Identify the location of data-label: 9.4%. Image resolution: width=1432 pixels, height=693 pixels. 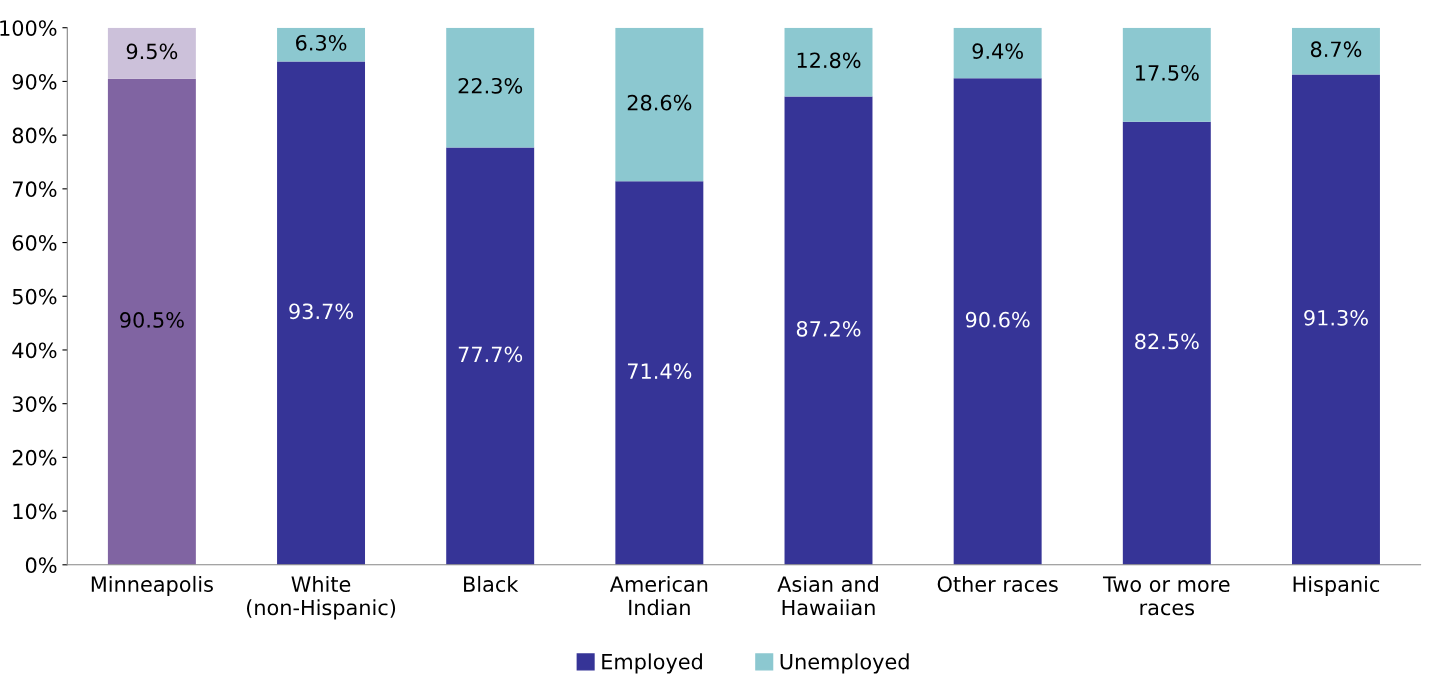
(997, 51).